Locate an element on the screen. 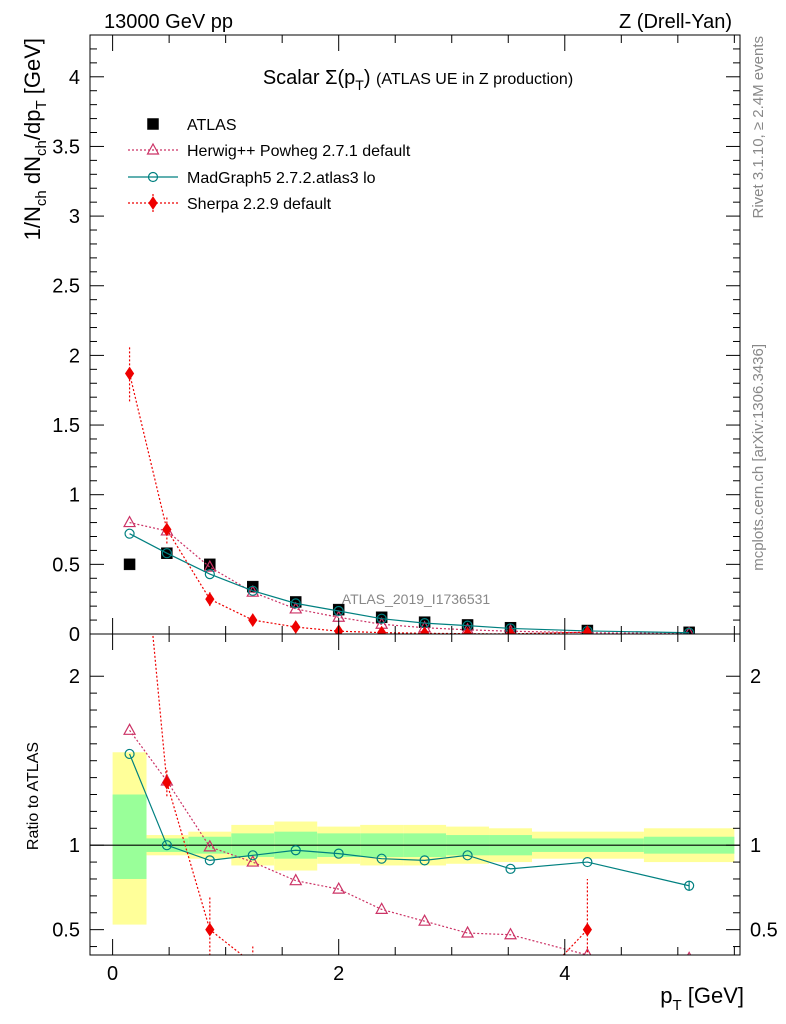 This screenshot has width=786, height=1024. analysis-watermark: ATLAS_2019_I1736531 is located at coordinates (416, 599).